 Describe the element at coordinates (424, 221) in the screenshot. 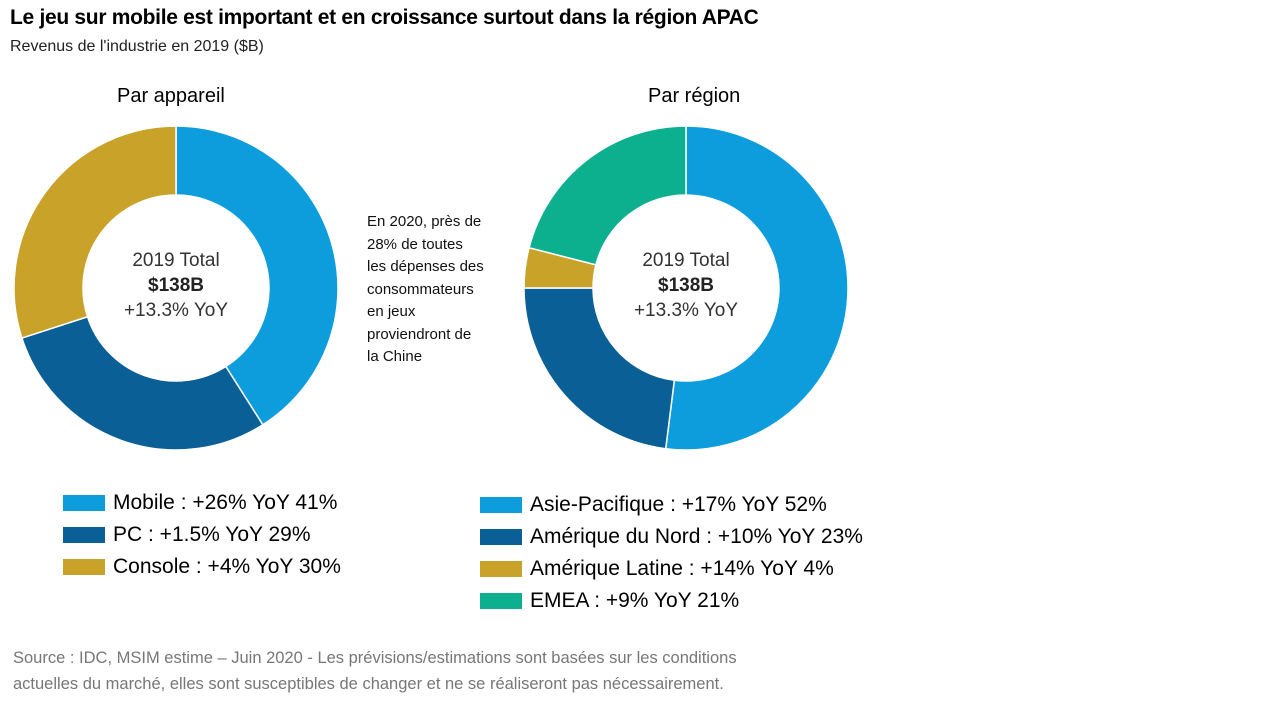

I see `note-line: En 2020, près de` at that location.